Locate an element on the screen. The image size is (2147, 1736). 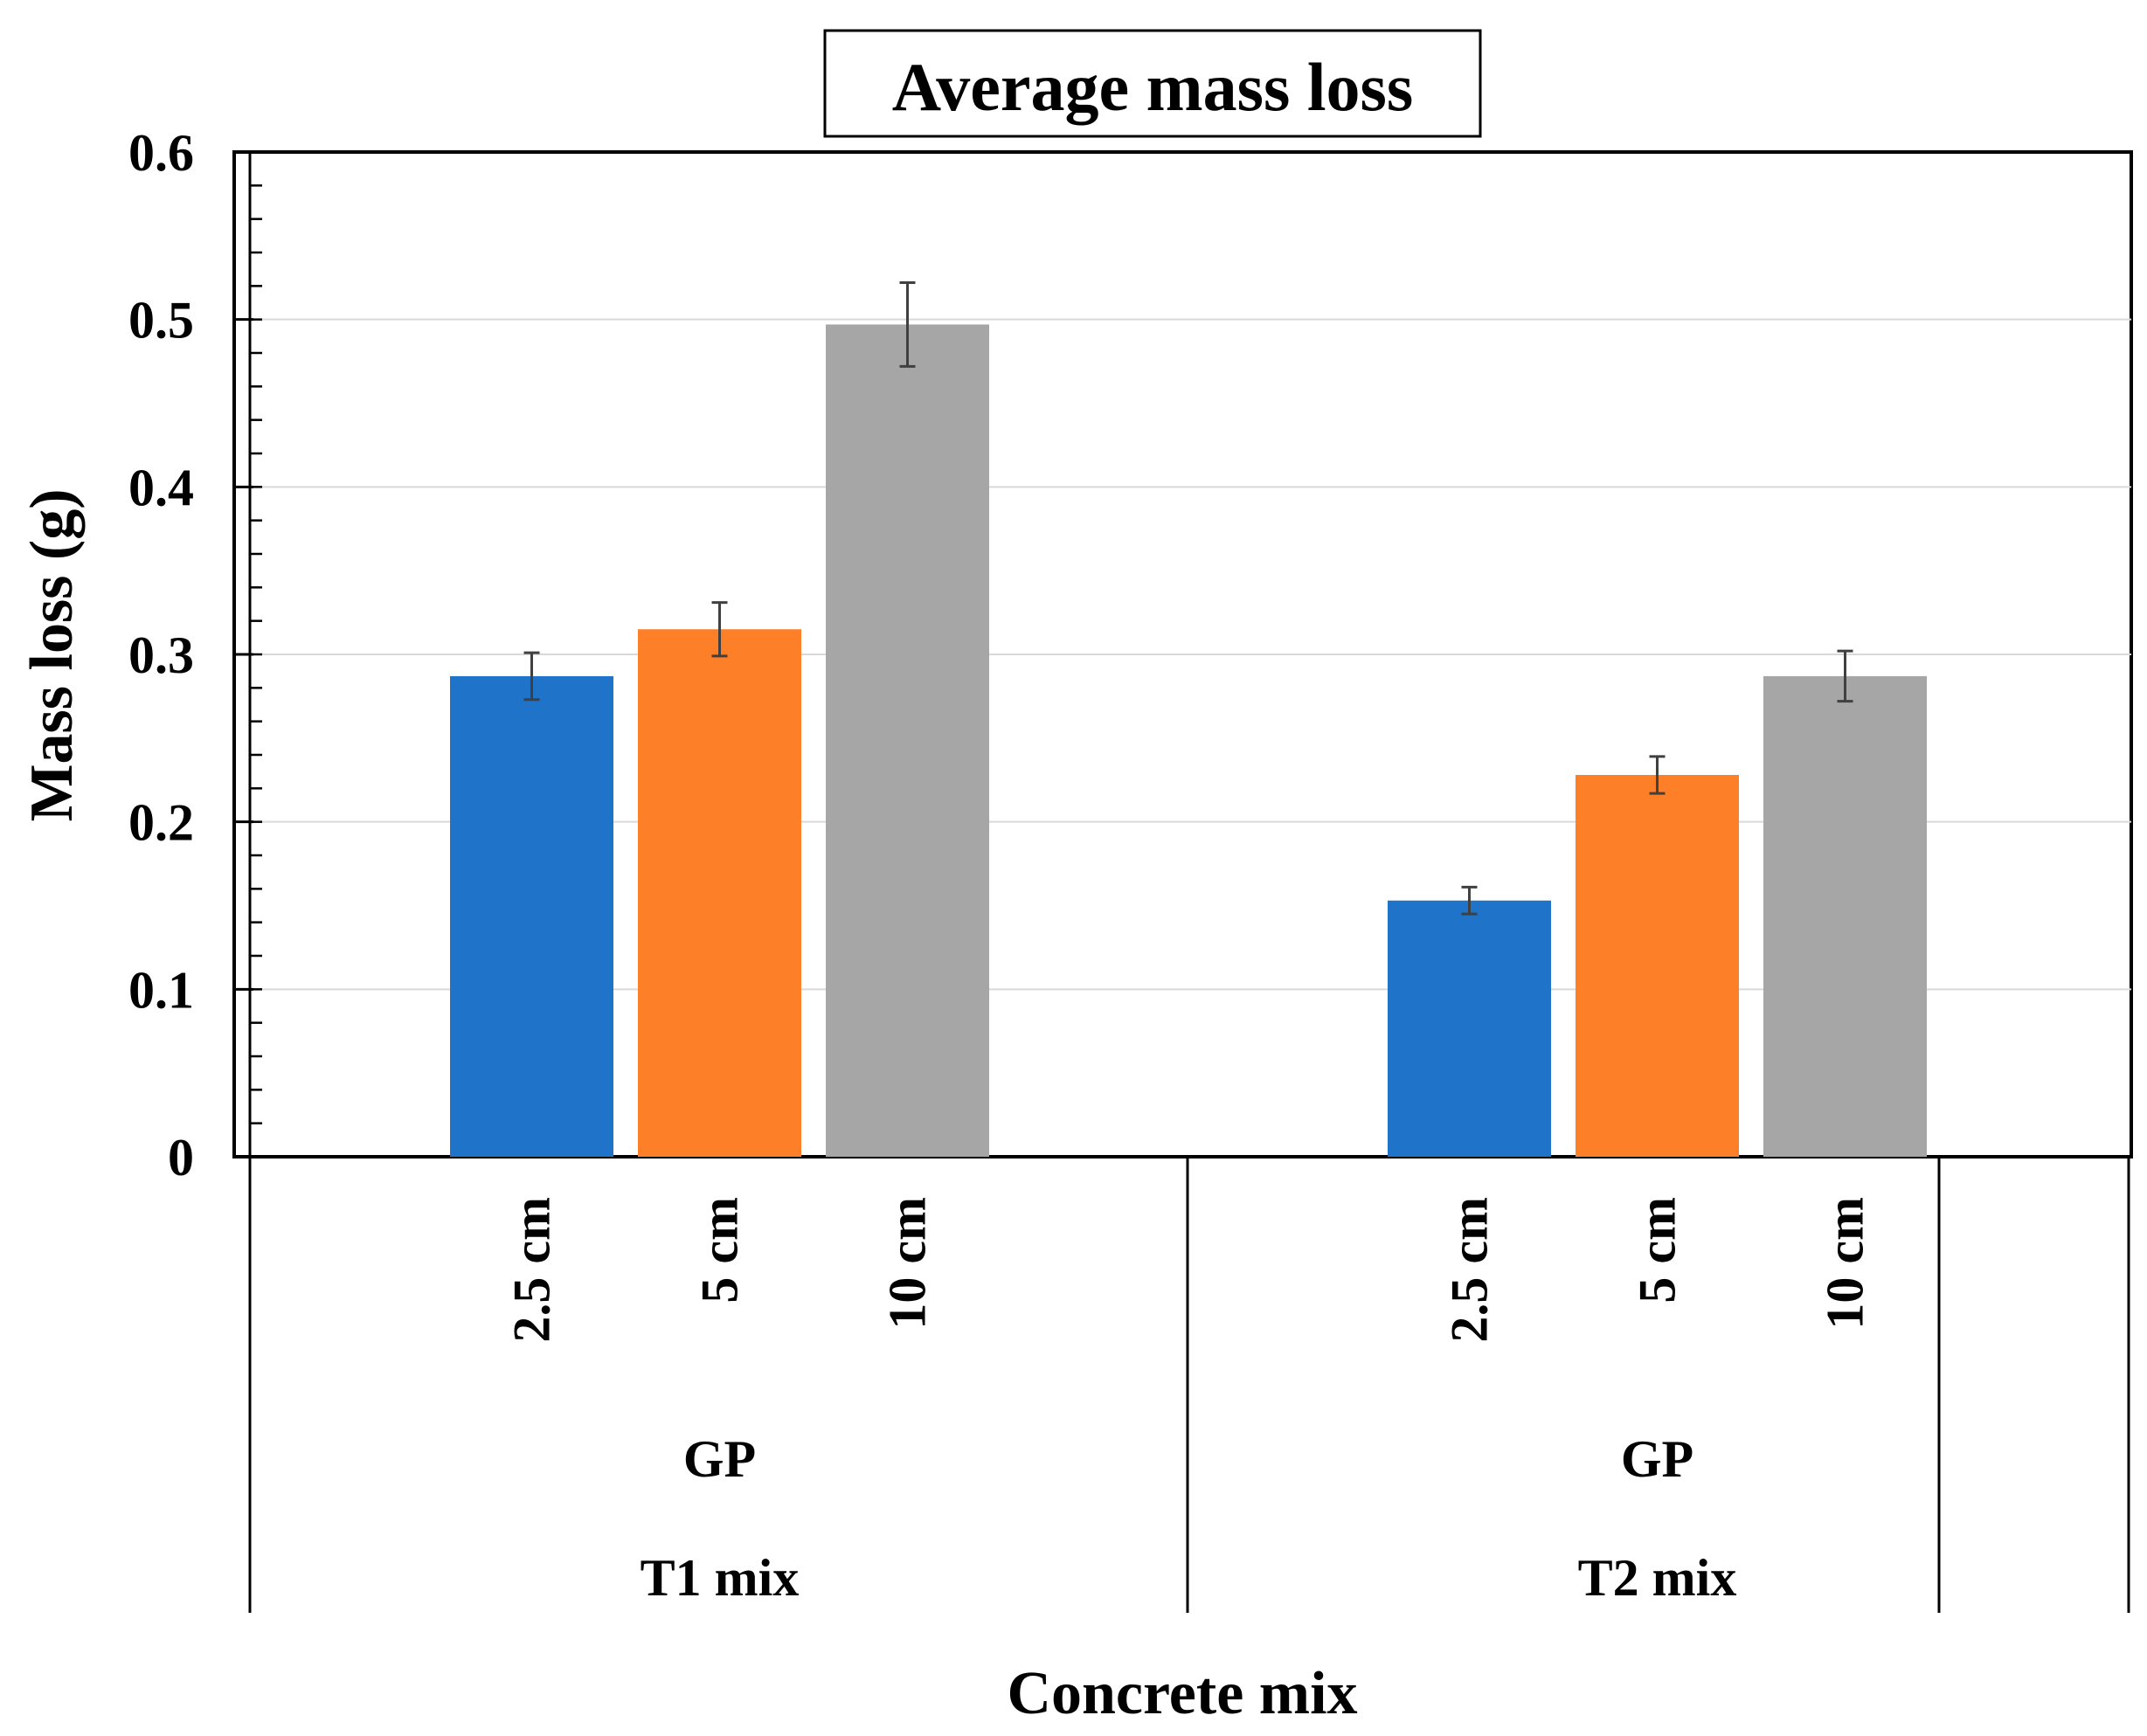
bar-2-10-cm is located at coordinates (1845, 916).